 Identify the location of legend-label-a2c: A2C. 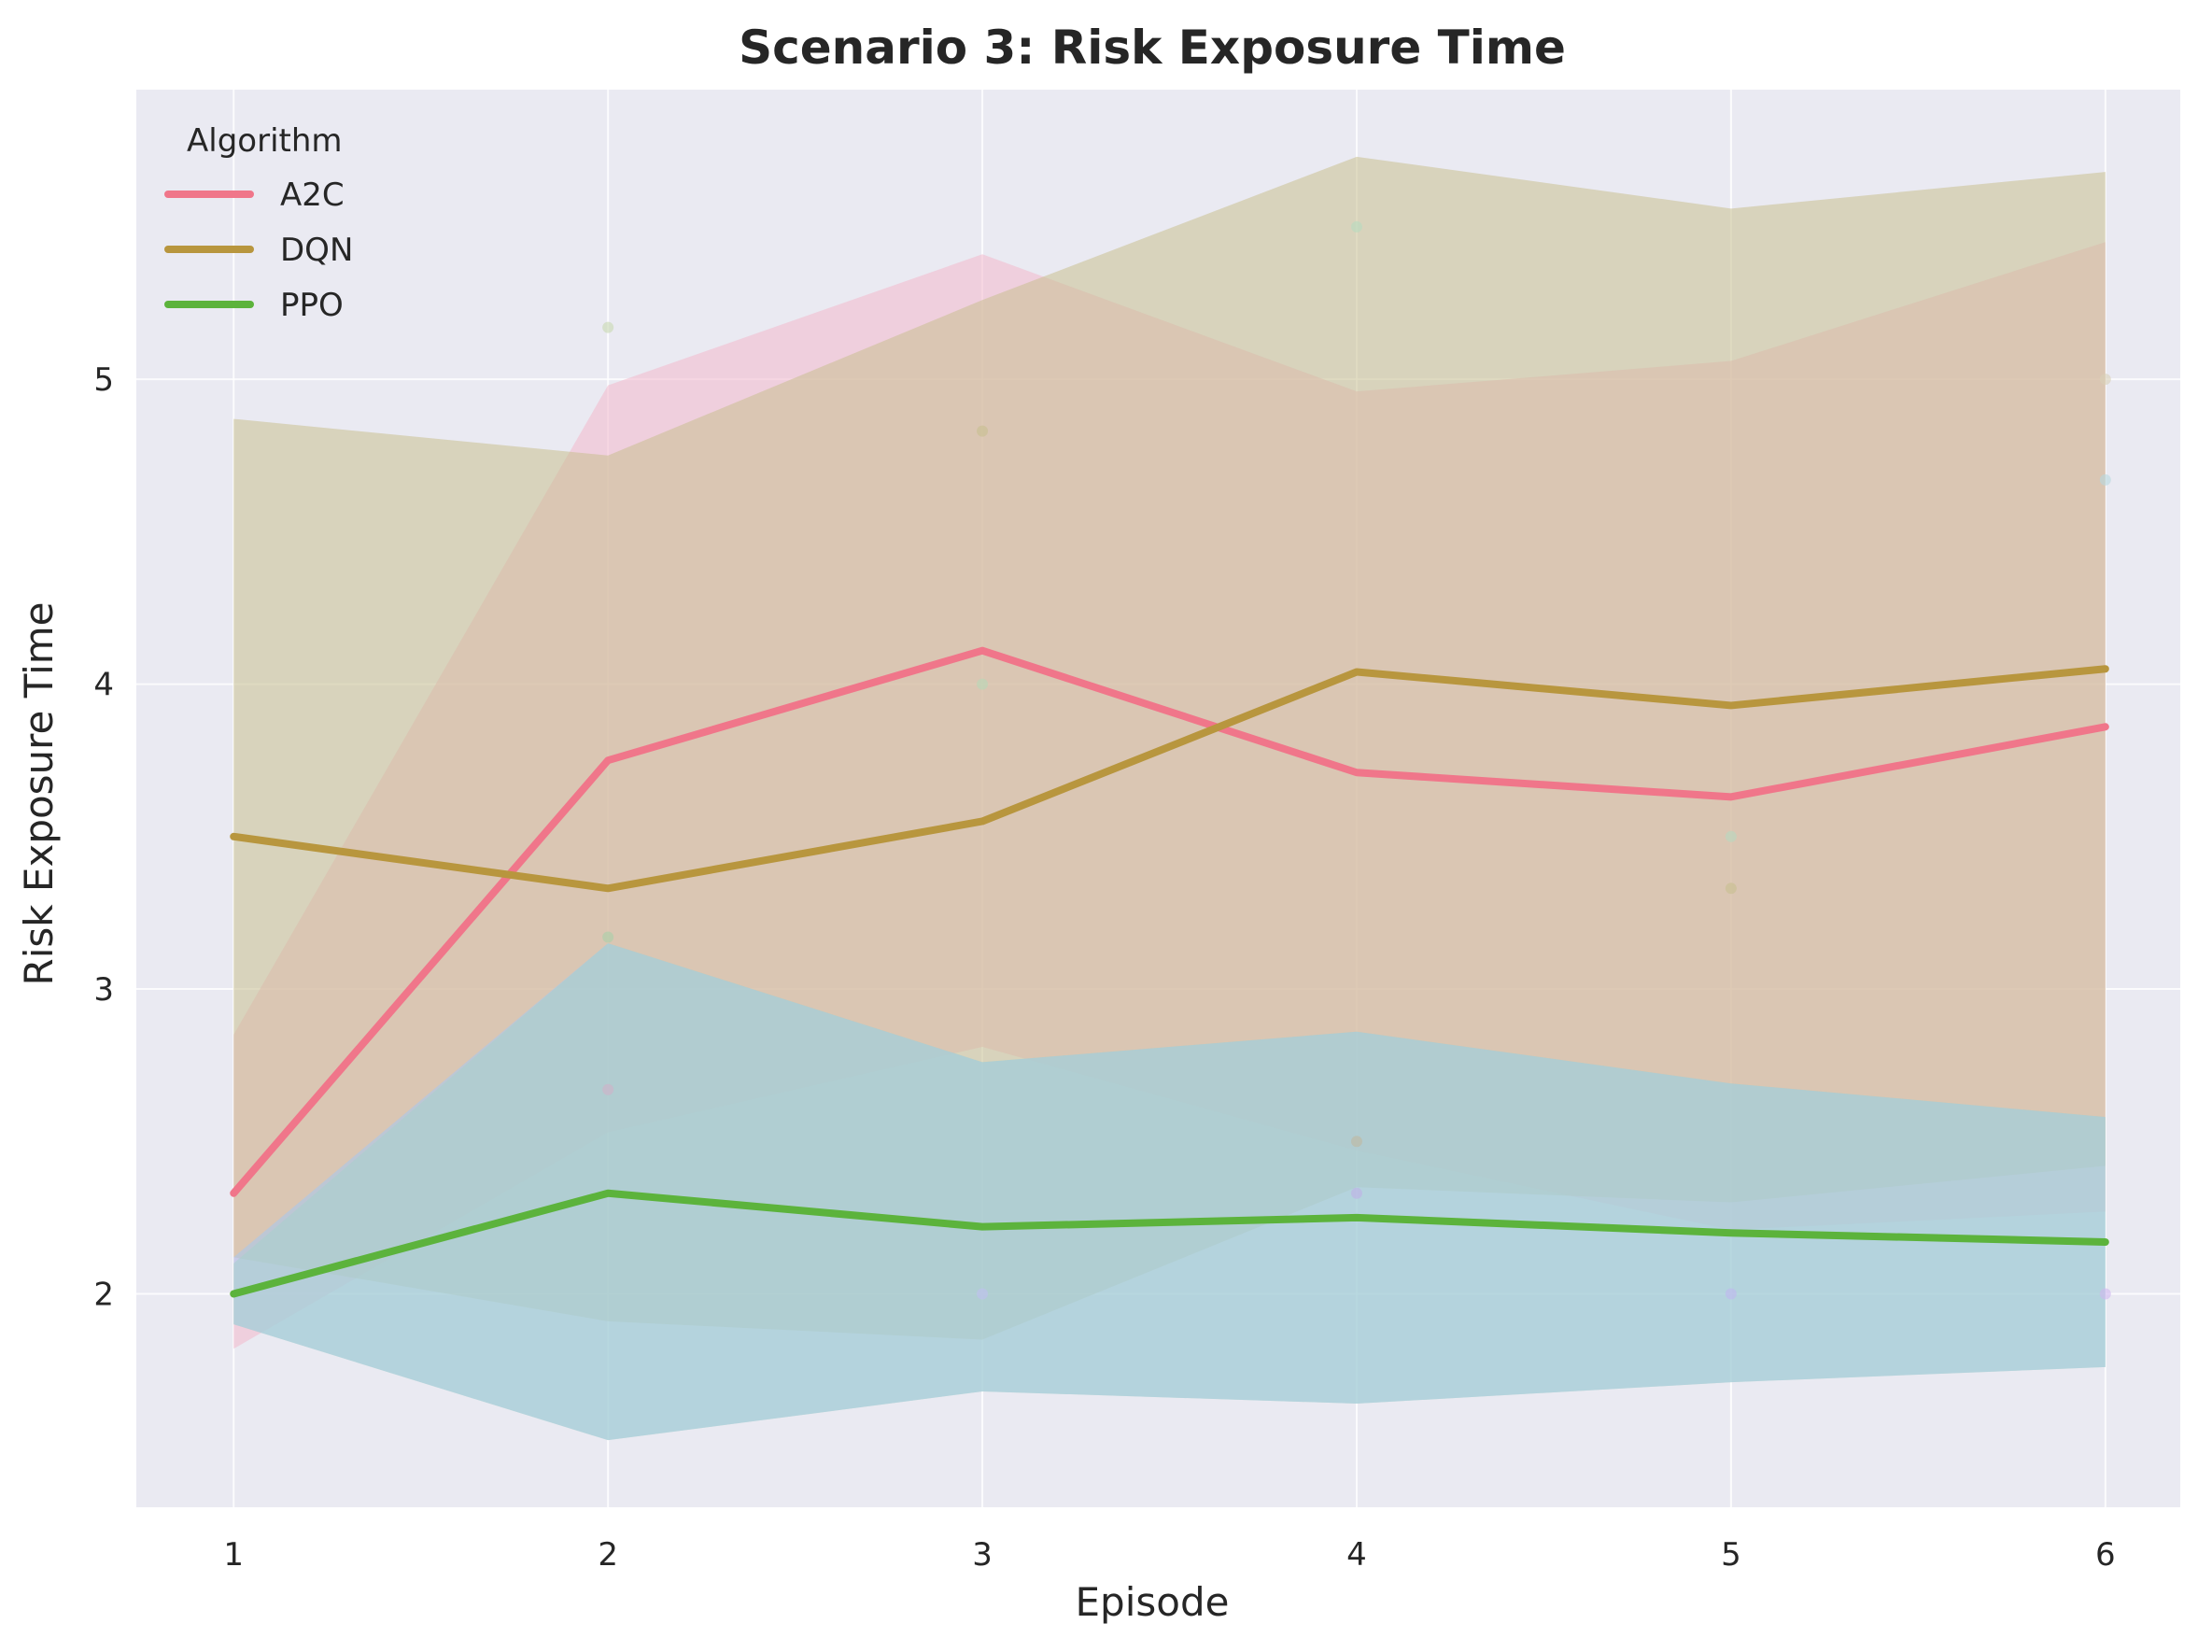
(312, 195).